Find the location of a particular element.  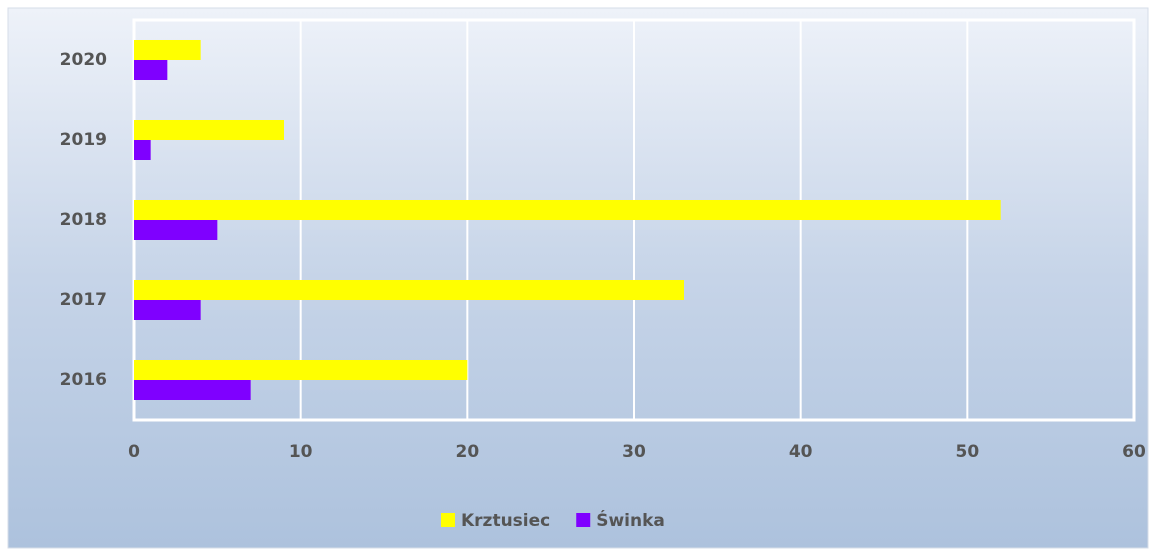

x-tick-label: 40 is located at coordinates (801, 452).